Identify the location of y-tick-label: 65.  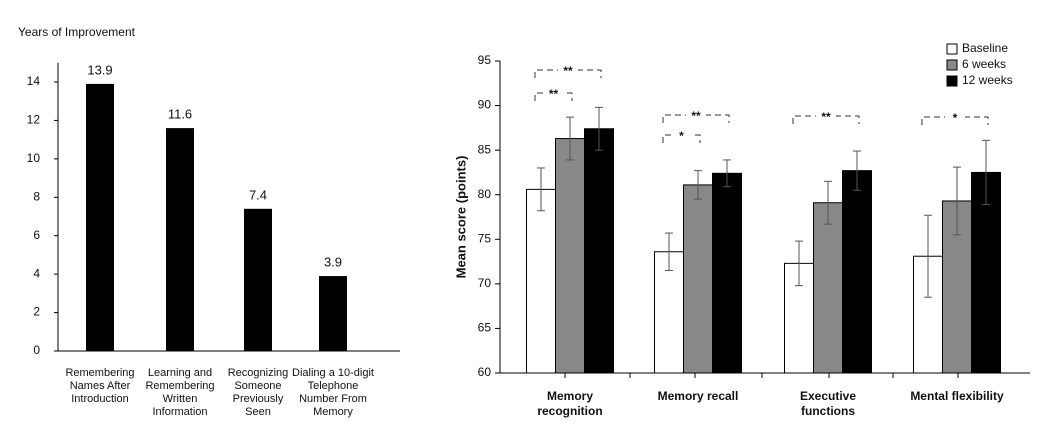
(485, 328).